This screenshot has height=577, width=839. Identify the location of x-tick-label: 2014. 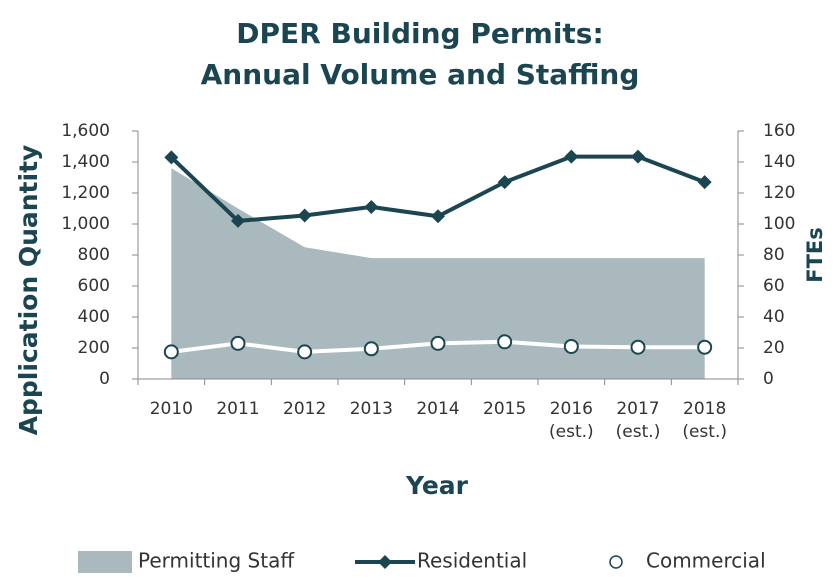
(438, 409).